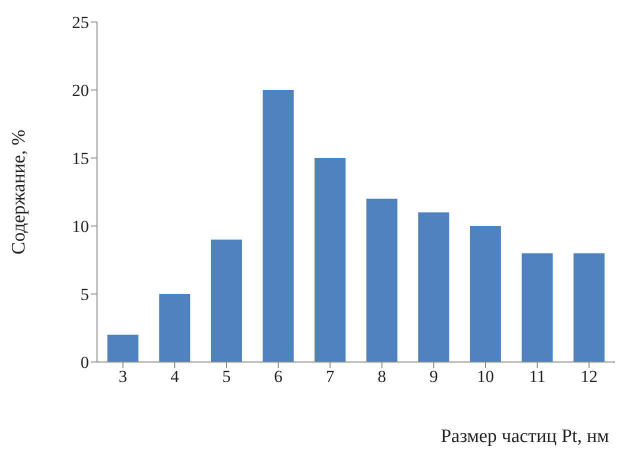 This screenshot has width=640, height=458. What do you see at coordinates (19, 191) in the screenshot?
I see `y-axis-title: Содержание, %` at bounding box center [19, 191].